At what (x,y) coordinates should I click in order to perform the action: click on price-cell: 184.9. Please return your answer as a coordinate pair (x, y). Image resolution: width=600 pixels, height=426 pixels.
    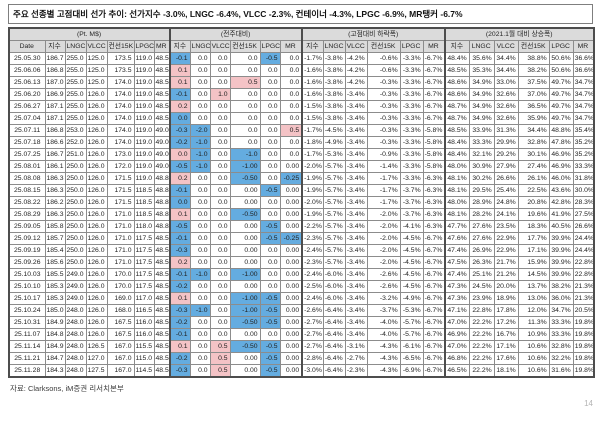
    Looking at the image, I should click on (55, 346).